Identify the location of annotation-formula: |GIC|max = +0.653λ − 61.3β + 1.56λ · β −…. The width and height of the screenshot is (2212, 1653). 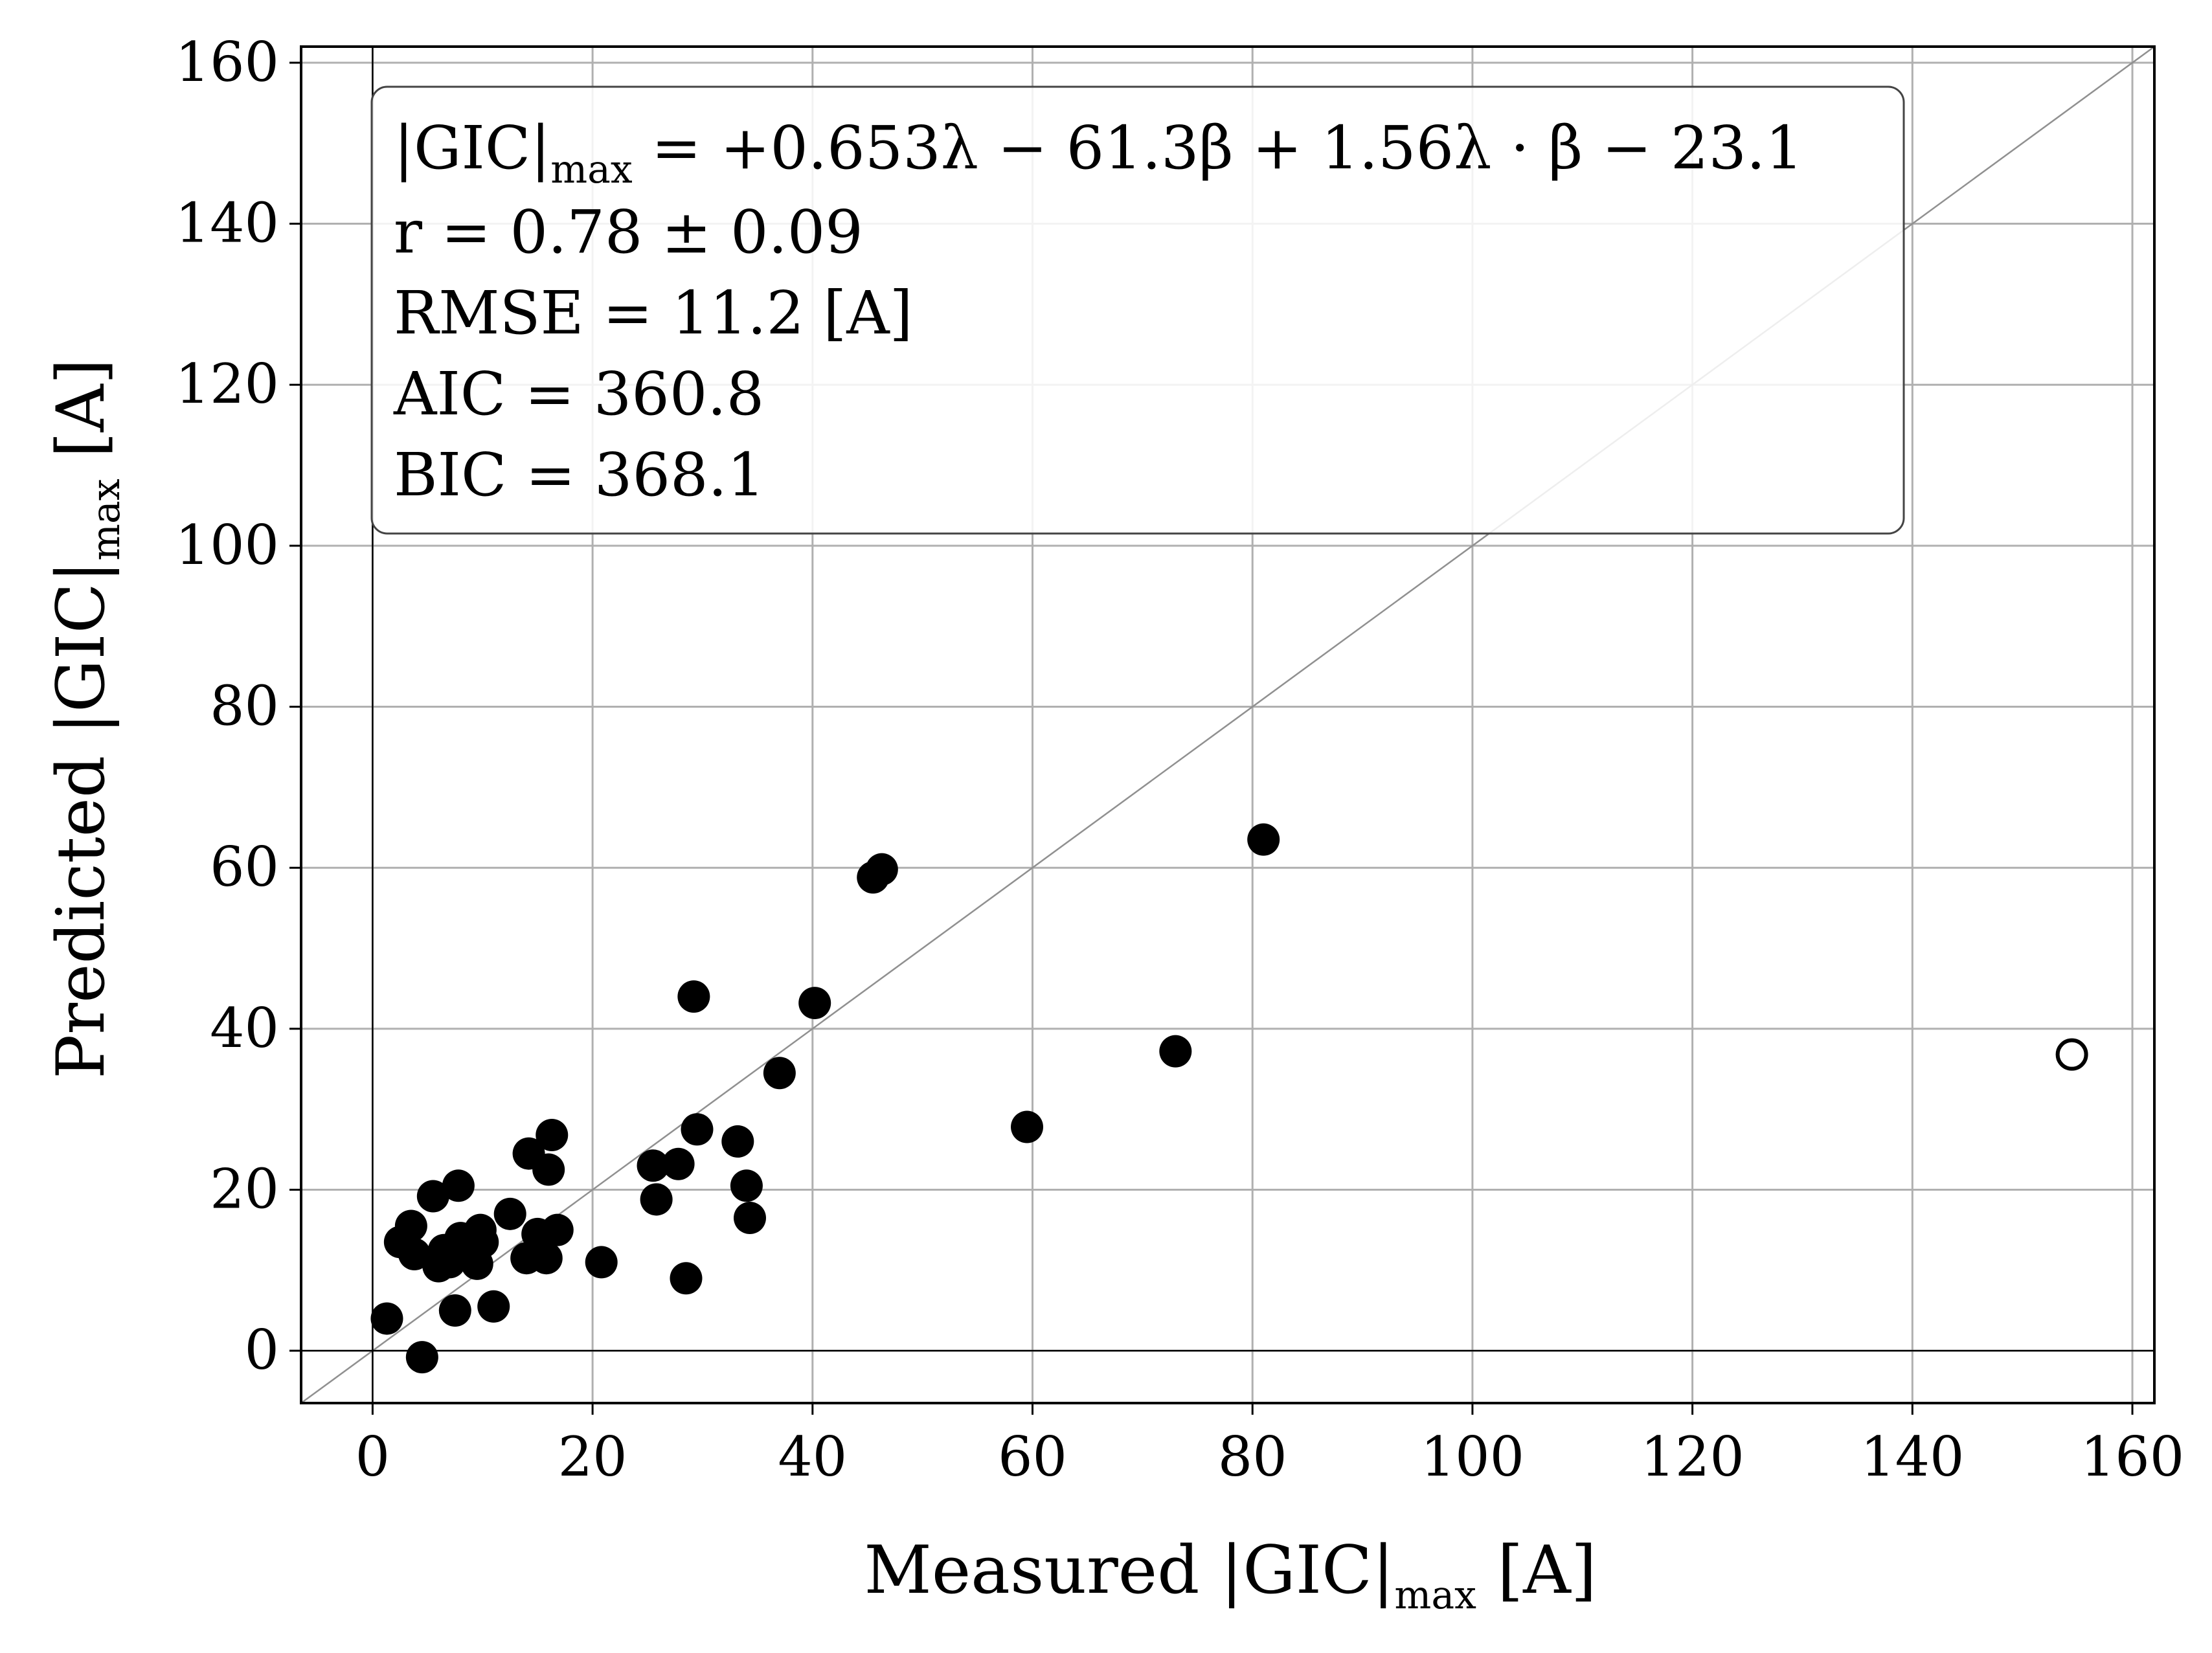
(1098, 152).